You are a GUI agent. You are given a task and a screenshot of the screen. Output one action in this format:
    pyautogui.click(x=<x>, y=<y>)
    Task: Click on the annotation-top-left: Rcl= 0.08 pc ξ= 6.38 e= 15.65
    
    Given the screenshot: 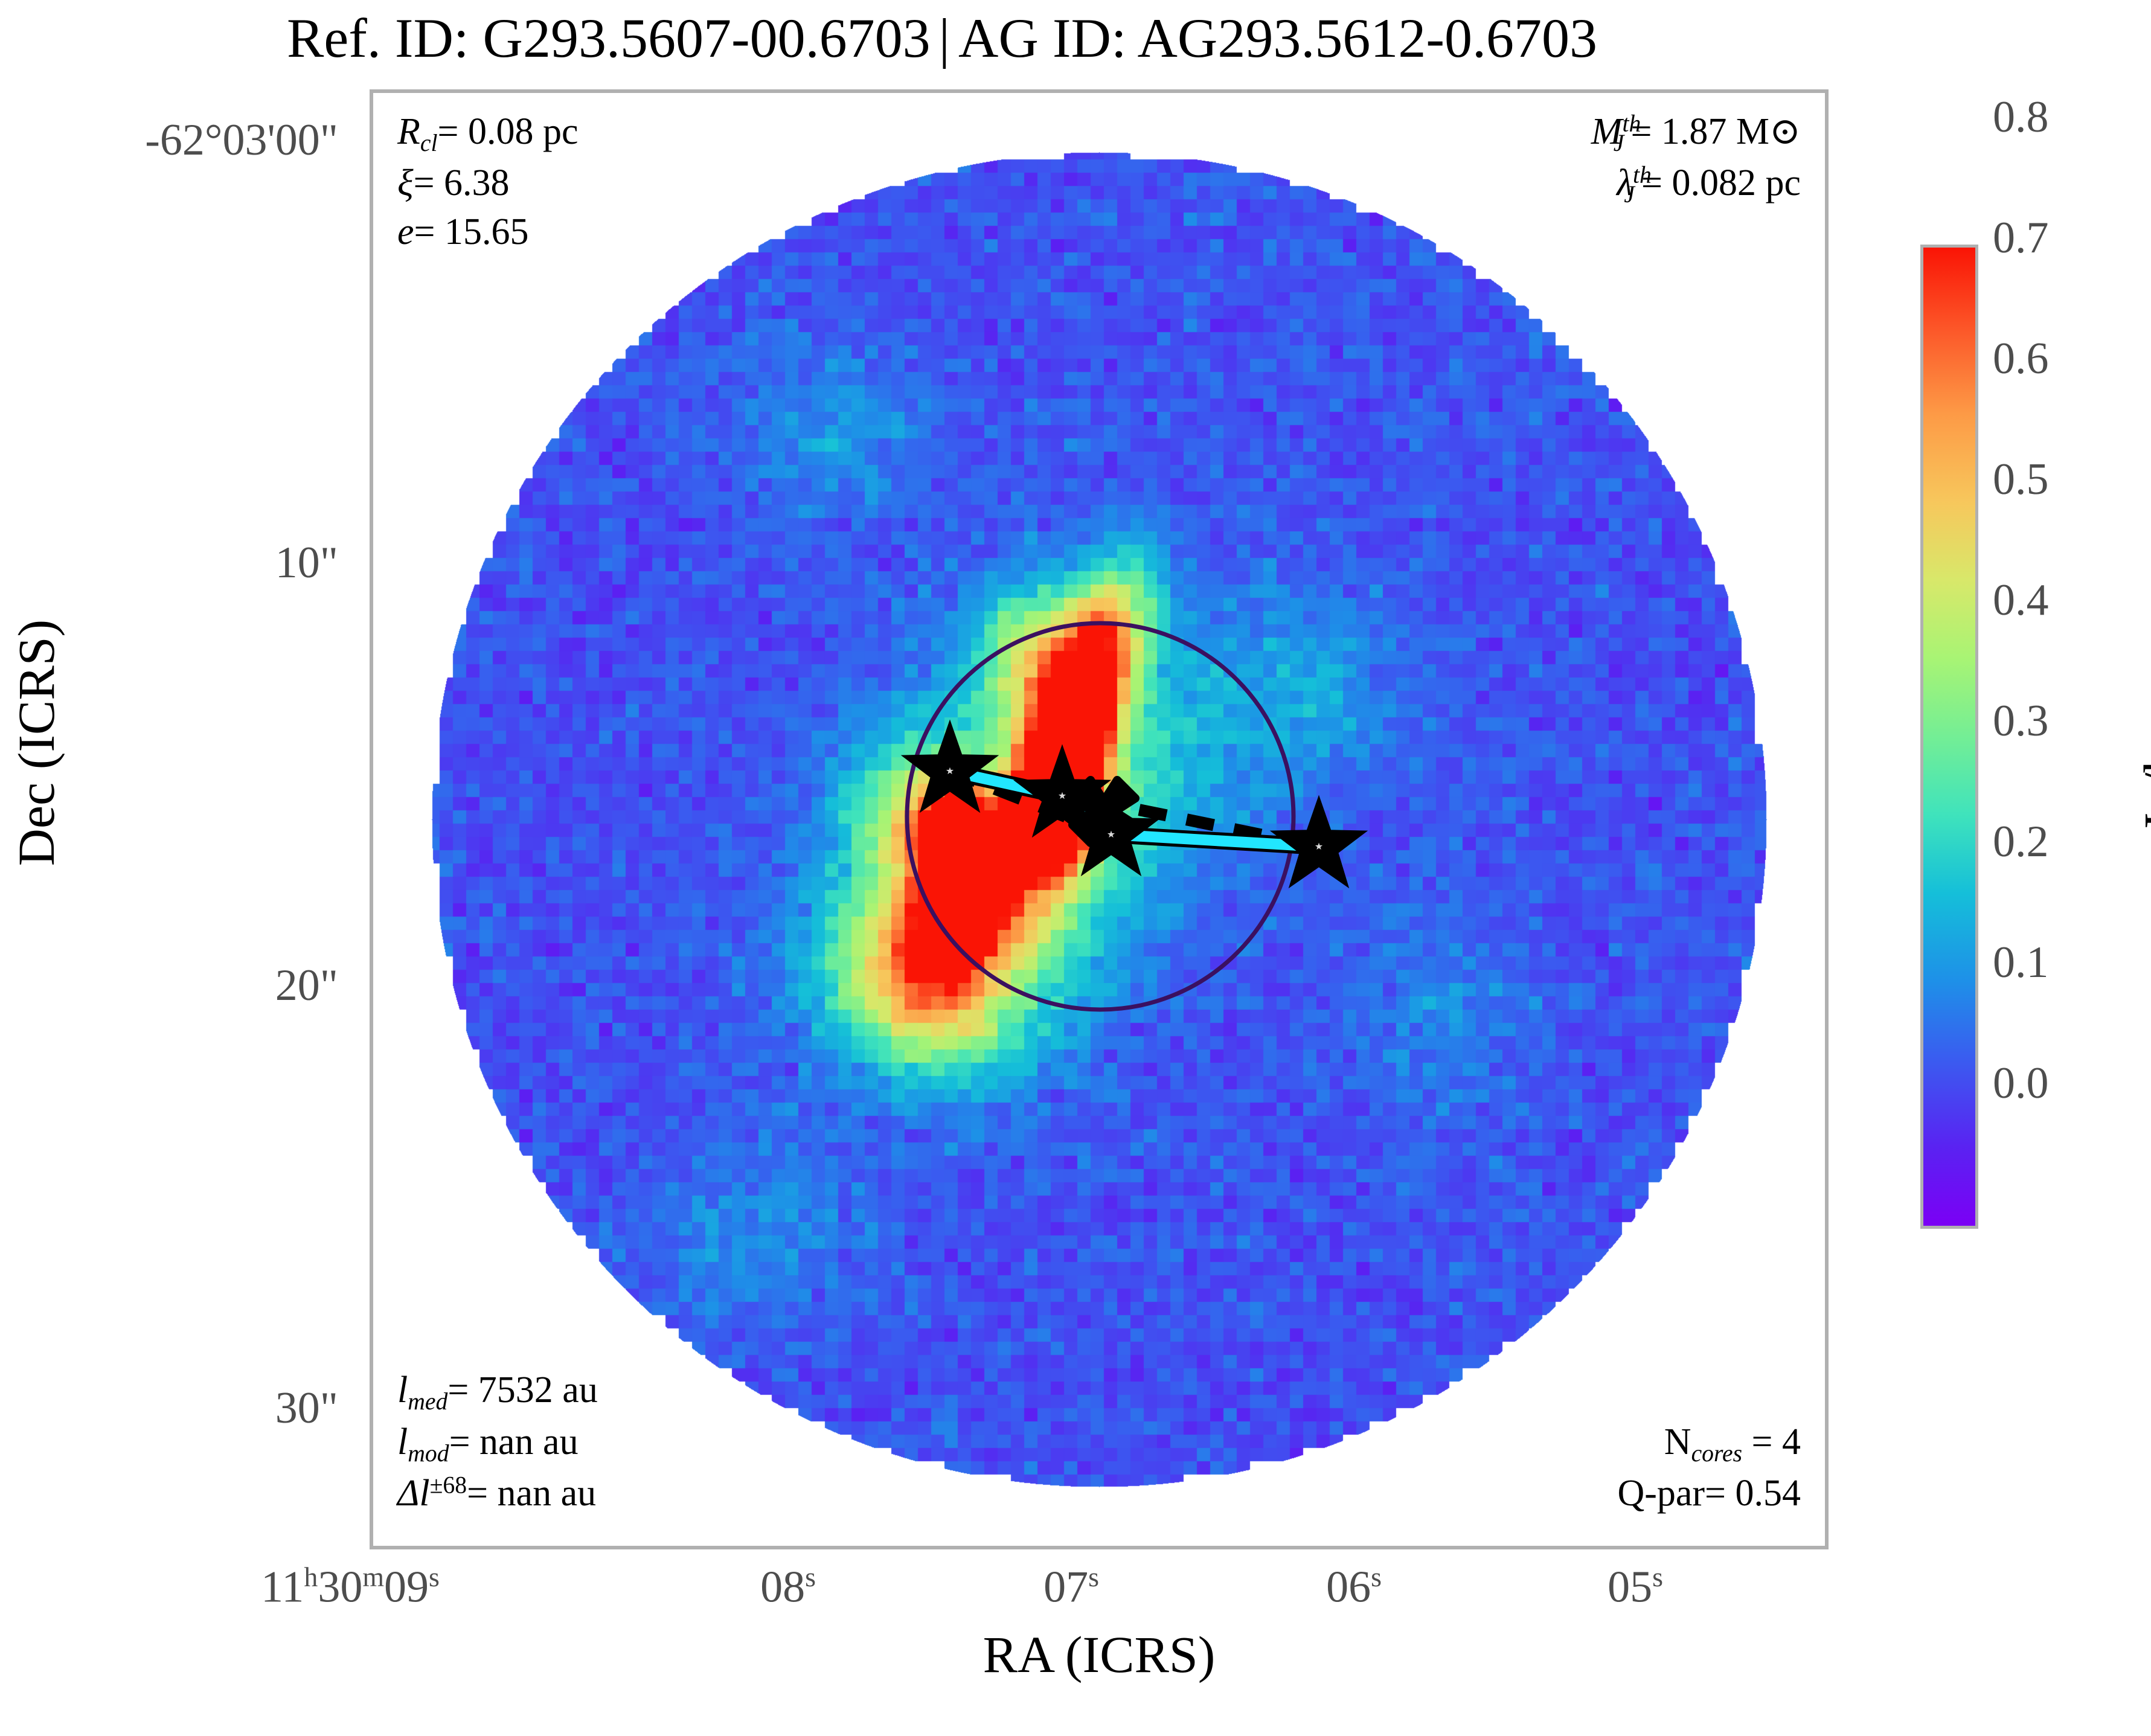 What is the action you would take?
    pyautogui.click(x=488, y=182)
    